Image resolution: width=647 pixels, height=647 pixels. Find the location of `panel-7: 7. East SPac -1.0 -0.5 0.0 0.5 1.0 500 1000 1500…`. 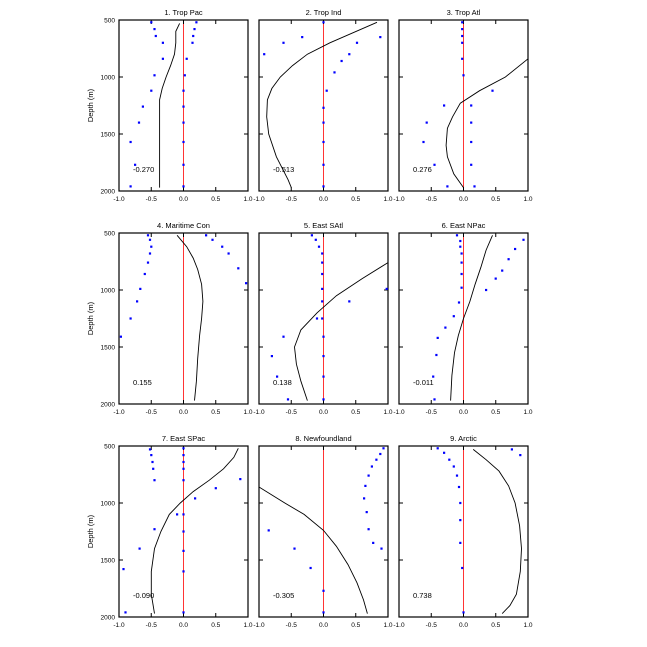

panel-7: 7. East SPac -1.0 -0.5 0.0 0.5 1.0 500 1000 1500… is located at coordinates (169, 531).